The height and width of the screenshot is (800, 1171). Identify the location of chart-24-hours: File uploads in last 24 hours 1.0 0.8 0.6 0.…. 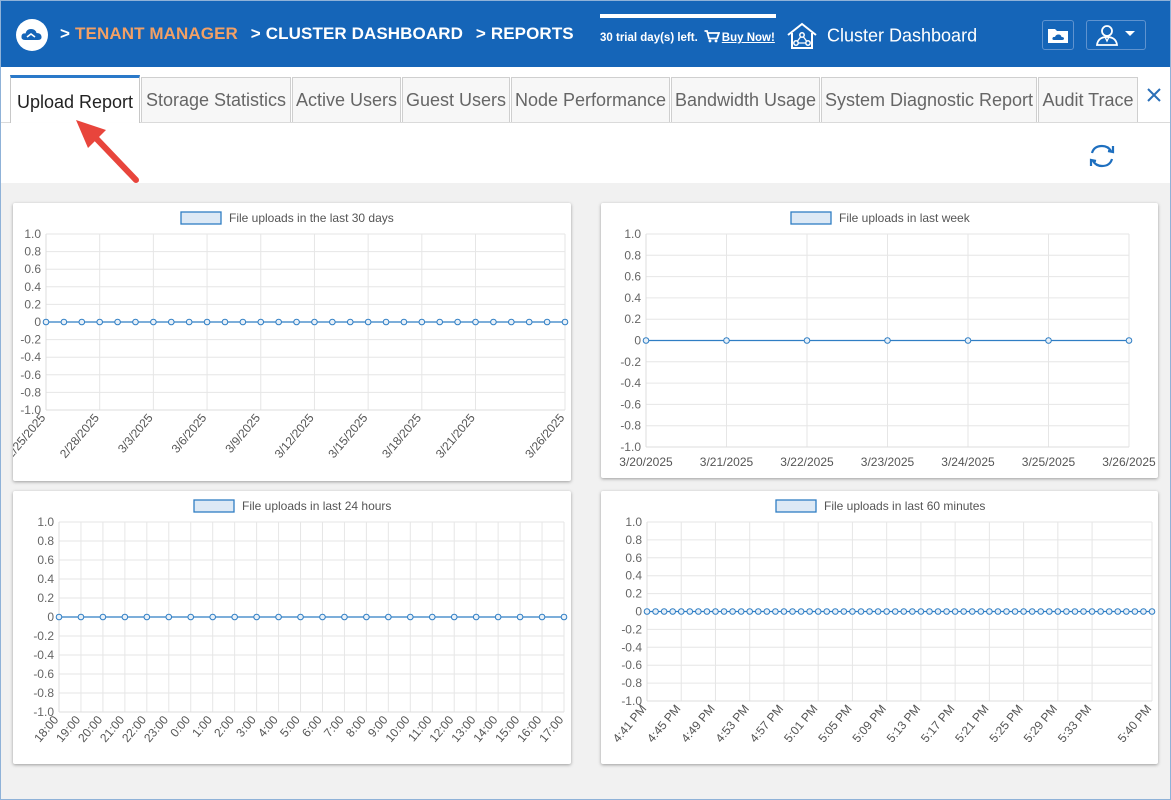
(299, 622).